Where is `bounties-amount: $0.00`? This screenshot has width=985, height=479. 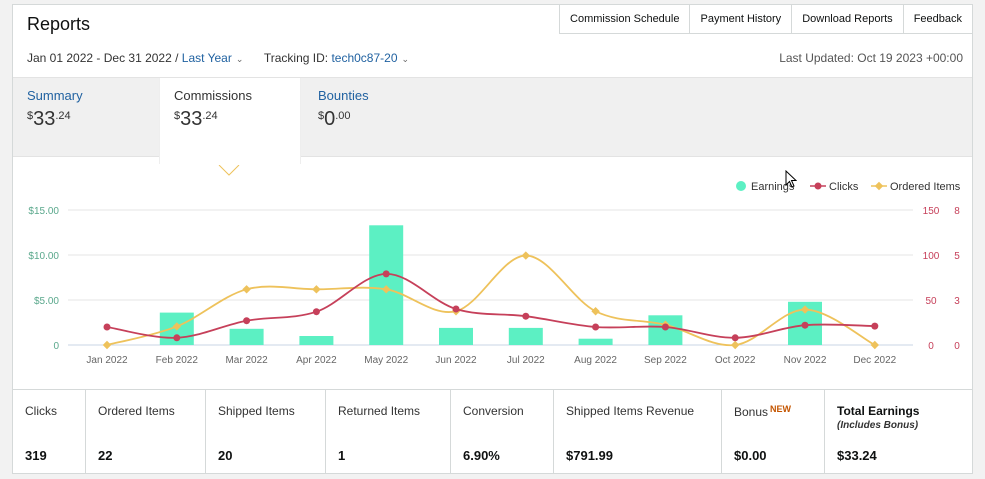 bounties-amount: $0.00 is located at coordinates (334, 119).